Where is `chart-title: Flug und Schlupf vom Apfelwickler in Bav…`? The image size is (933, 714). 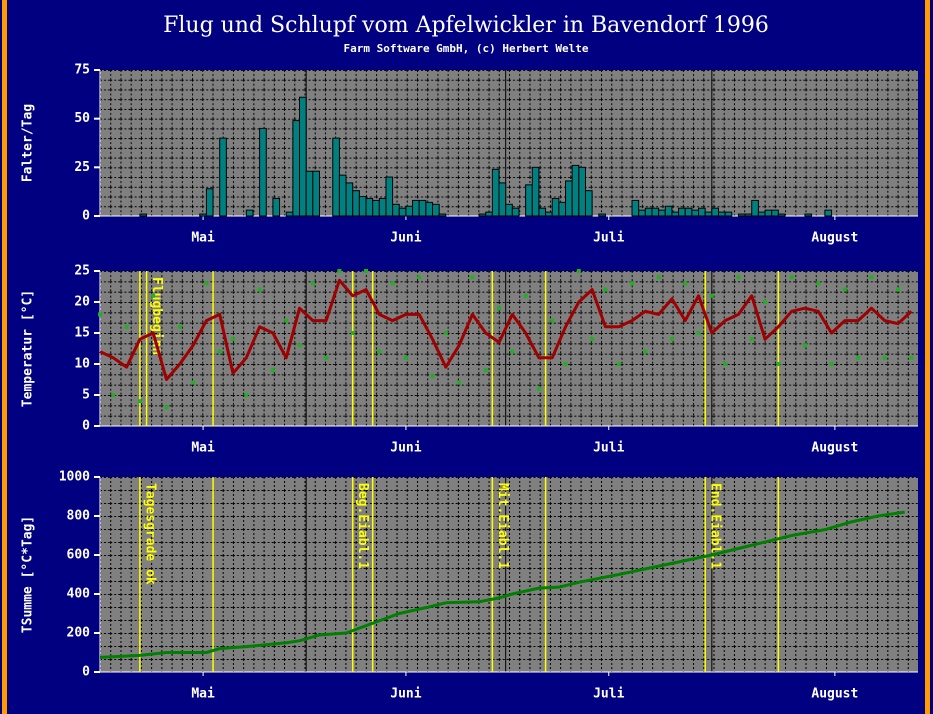
chart-title: Flug und Schlupf vom Apfelwickler in Bav… is located at coordinates (466, 25).